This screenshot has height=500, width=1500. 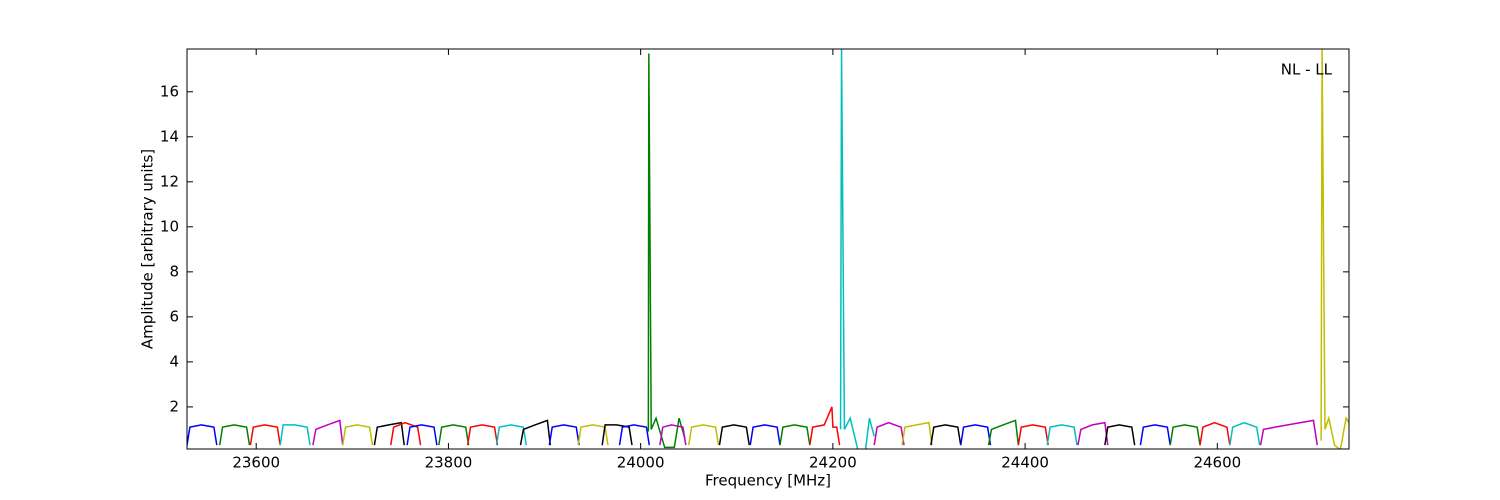 What do you see at coordinates (768, 481) in the screenshot?
I see `x-axis-label: Frequency [MHz]` at bounding box center [768, 481].